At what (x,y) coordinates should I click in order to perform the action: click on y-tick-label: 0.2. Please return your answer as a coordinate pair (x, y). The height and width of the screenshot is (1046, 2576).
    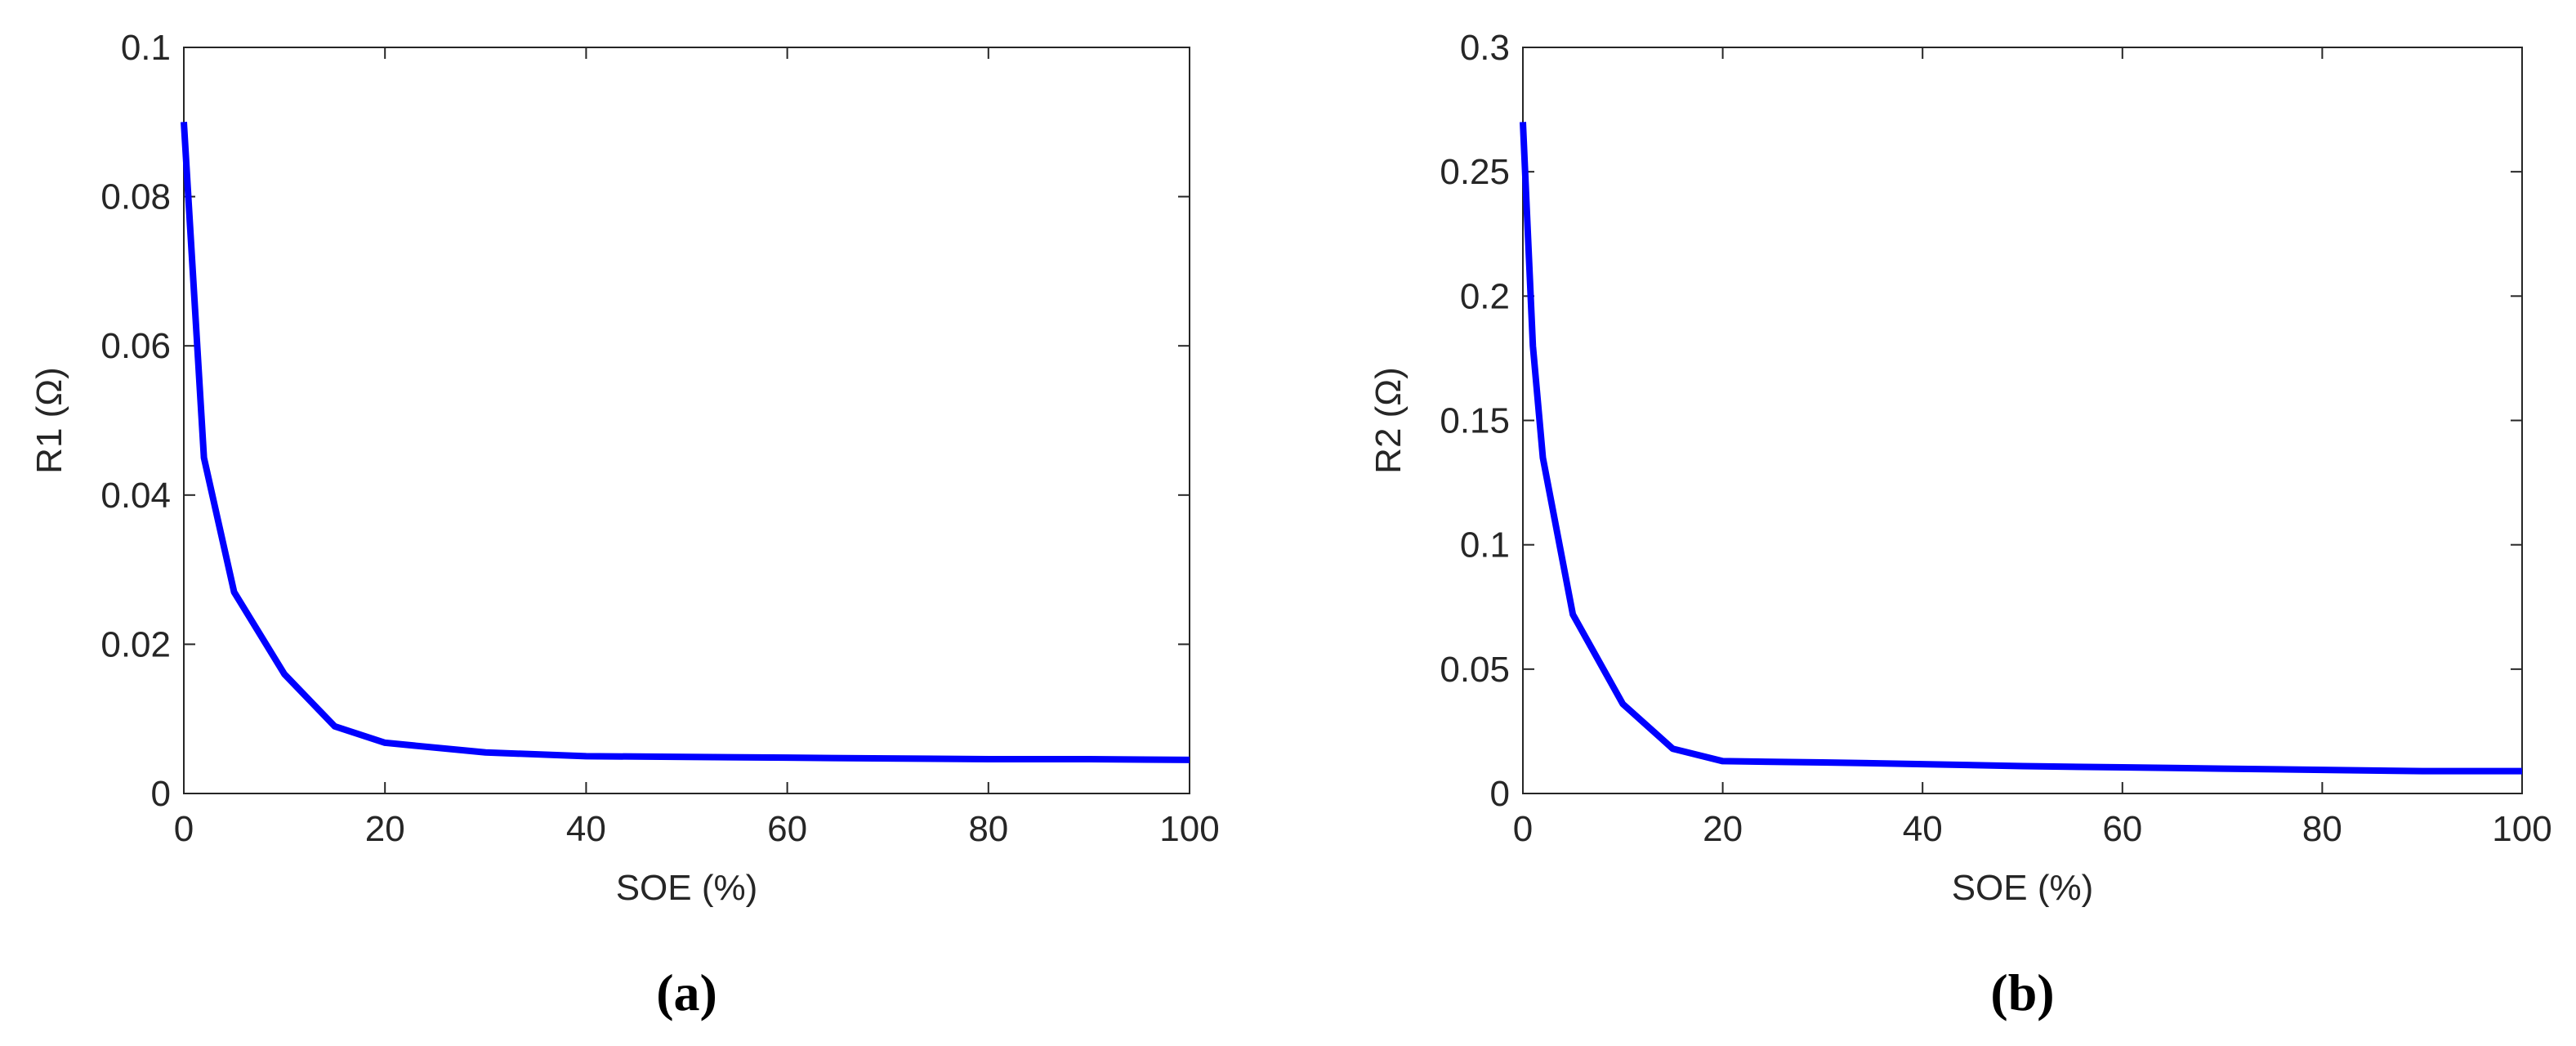
    Looking at the image, I should click on (1485, 296).